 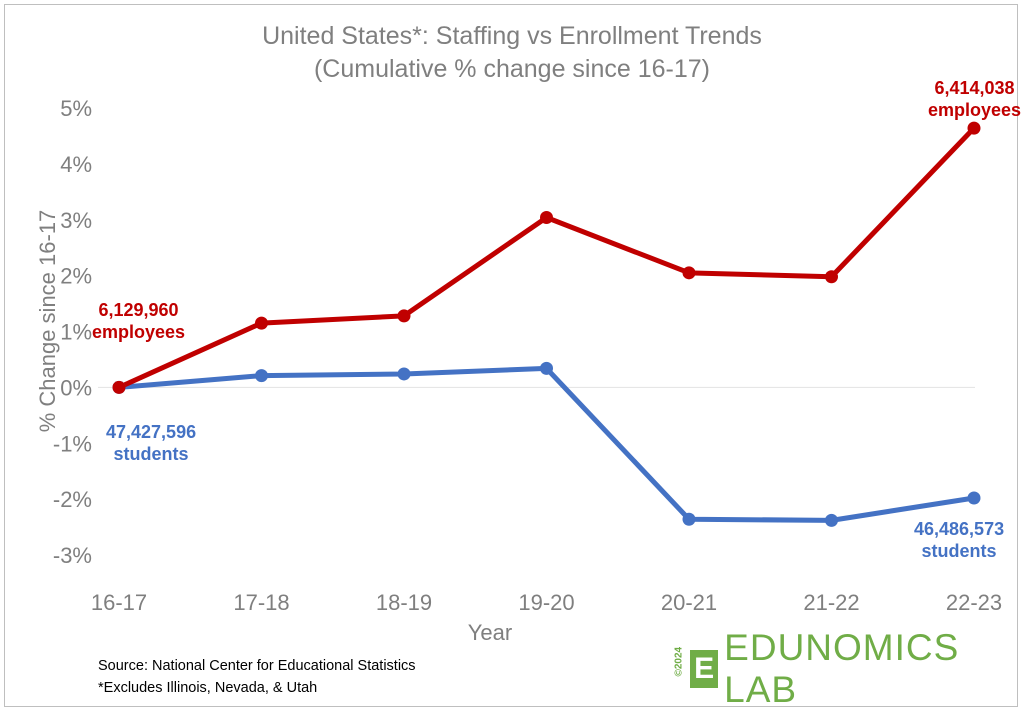 What do you see at coordinates (151, 443) in the screenshot?
I see `students-start-annotation: 47,427,596 students` at bounding box center [151, 443].